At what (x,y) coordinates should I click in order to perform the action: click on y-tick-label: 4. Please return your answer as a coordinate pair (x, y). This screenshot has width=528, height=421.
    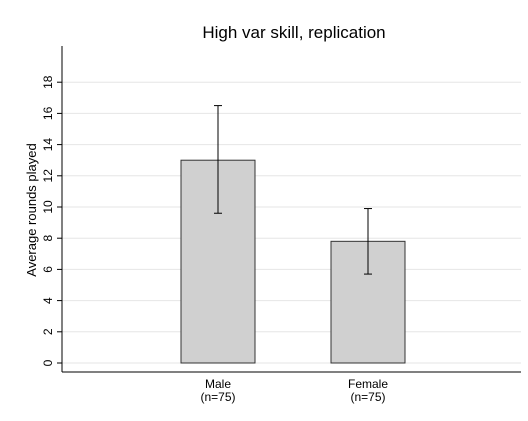
    Looking at the image, I should click on (48, 300).